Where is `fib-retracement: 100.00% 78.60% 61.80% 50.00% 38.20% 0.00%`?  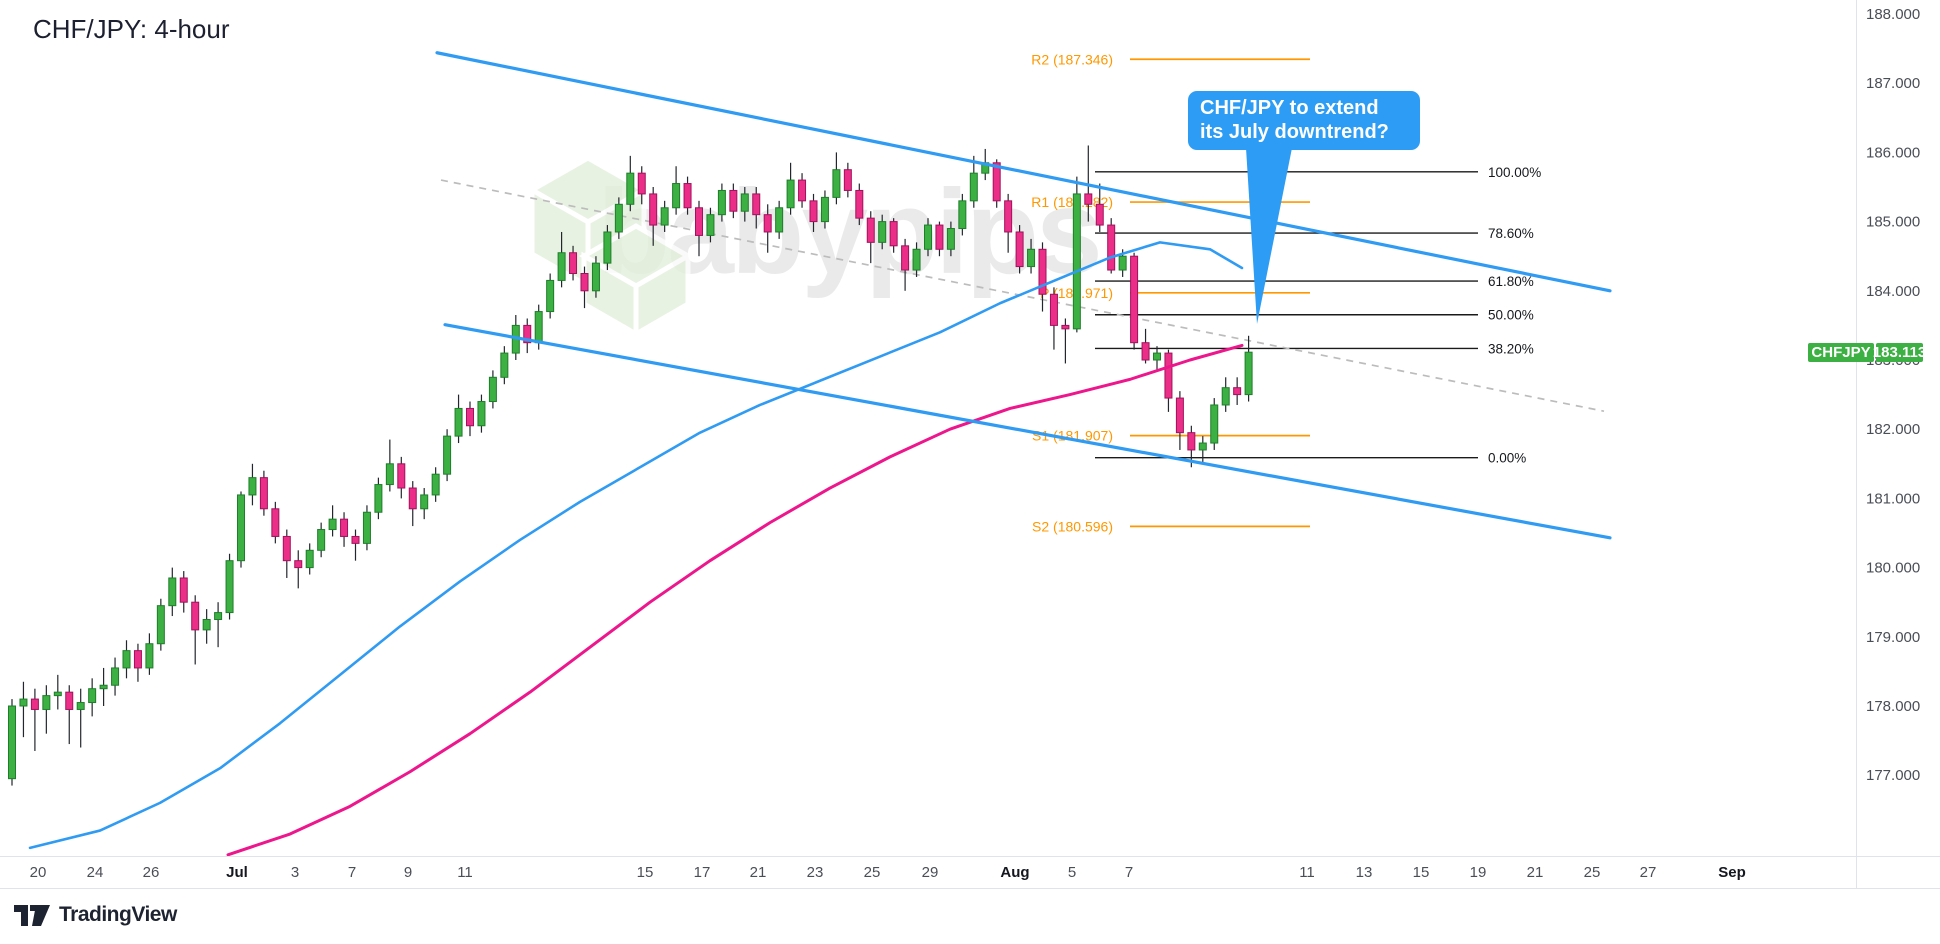
fib-retracement: 100.00% 78.60% 61.80% 50.00% 38.20% 0.00% is located at coordinates (1318, 315).